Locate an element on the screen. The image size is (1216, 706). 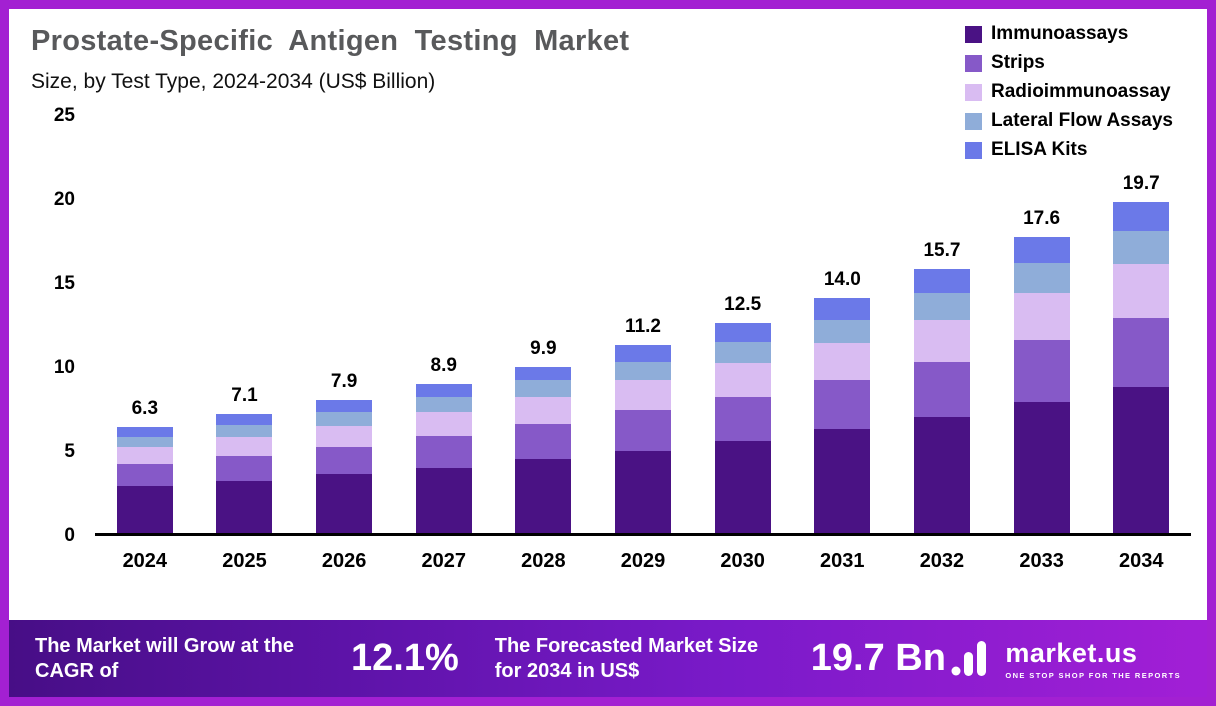
x-axis-label: 2032 is located at coordinates (942, 561).